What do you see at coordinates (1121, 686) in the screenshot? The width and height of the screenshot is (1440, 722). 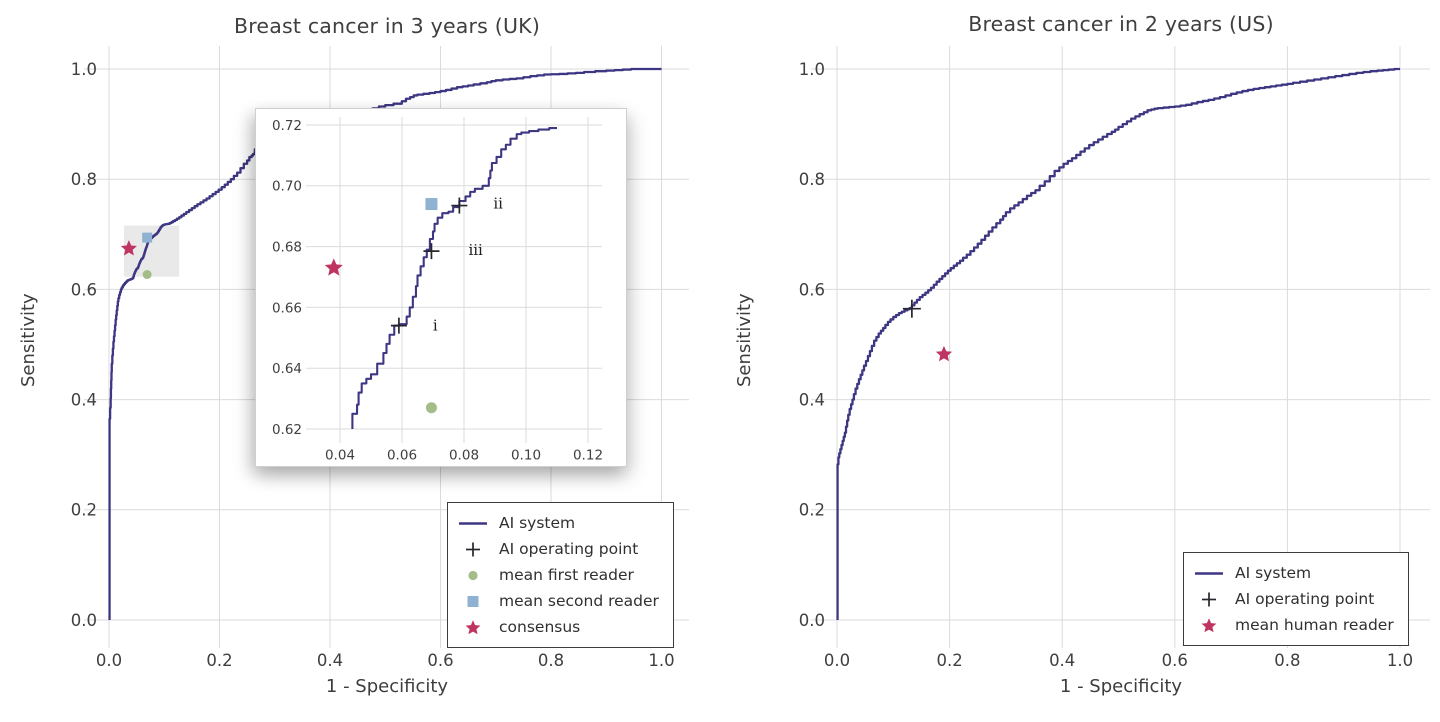 I see `x-axis-label-us: 1 - Specificity` at bounding box center [1121, 686].